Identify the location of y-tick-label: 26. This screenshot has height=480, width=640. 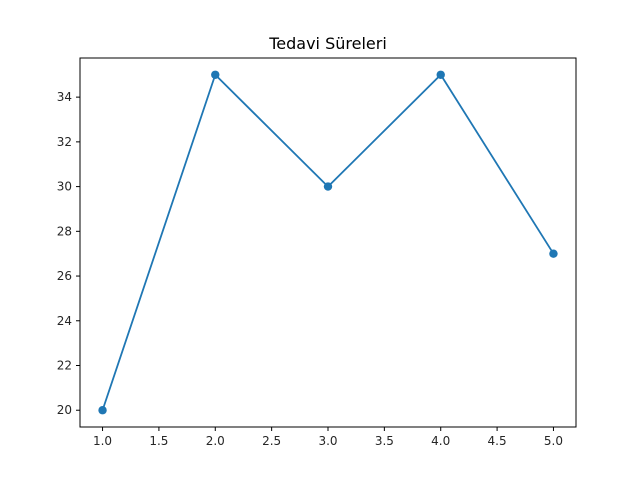
(64, 276).